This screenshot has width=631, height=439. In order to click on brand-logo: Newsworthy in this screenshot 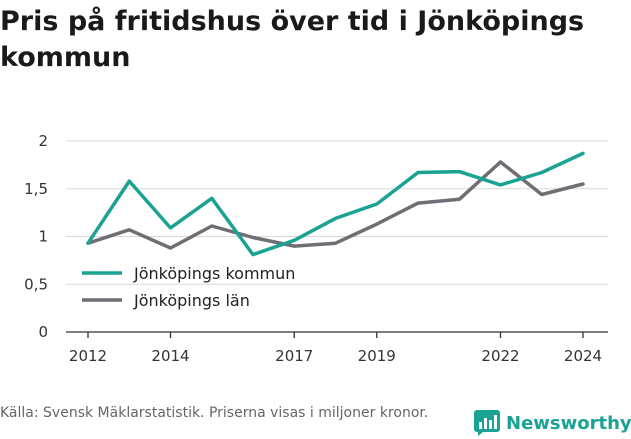, I will do `click(552, 423)`.